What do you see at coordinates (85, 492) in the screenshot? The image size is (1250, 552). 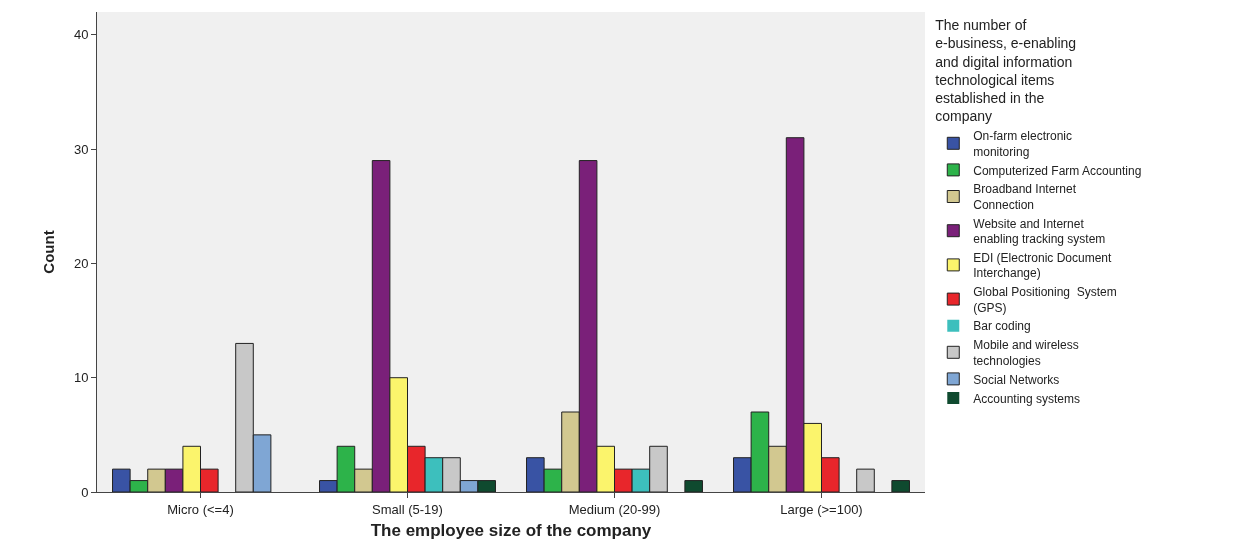 I see `y-tick-label: 0` at bounding box center [85, 492].